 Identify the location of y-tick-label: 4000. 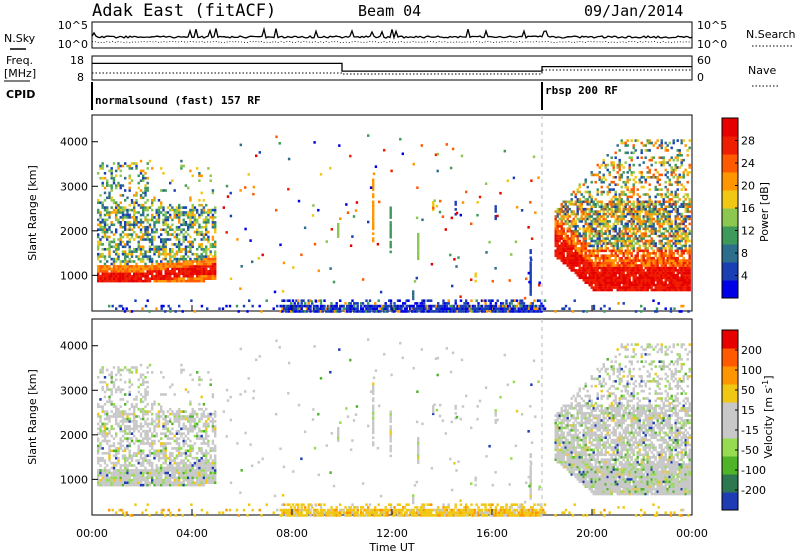
(74, 142).